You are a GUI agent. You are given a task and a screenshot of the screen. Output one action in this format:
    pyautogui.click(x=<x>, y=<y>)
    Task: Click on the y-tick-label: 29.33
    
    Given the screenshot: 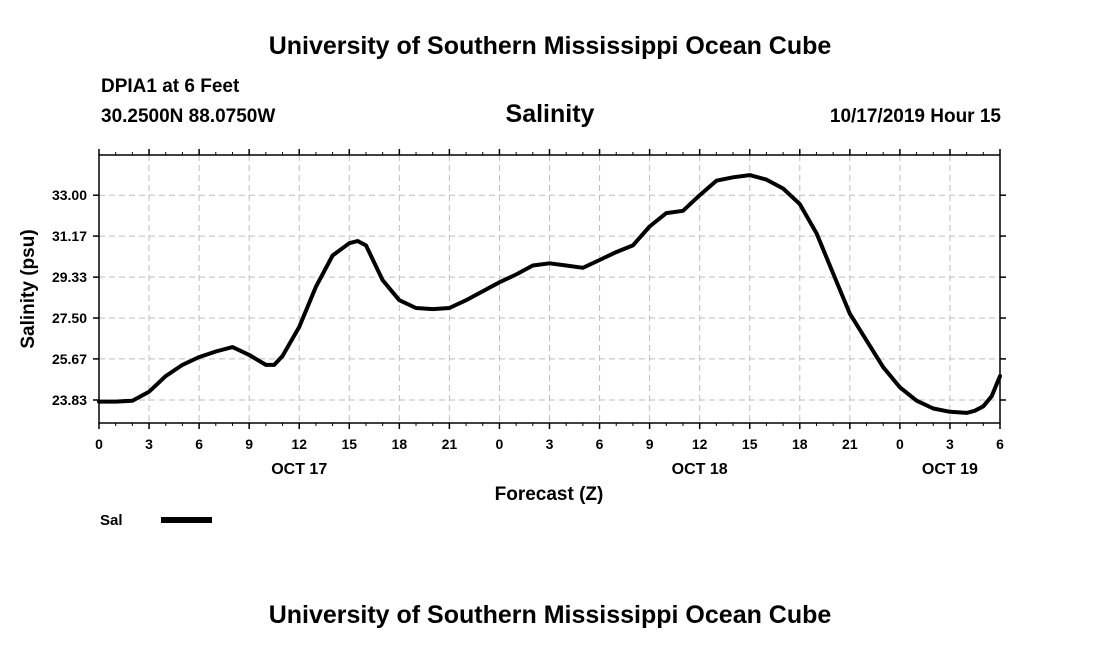 What is the action you would take?
    pyautogui.click(x=69, y=277)
    